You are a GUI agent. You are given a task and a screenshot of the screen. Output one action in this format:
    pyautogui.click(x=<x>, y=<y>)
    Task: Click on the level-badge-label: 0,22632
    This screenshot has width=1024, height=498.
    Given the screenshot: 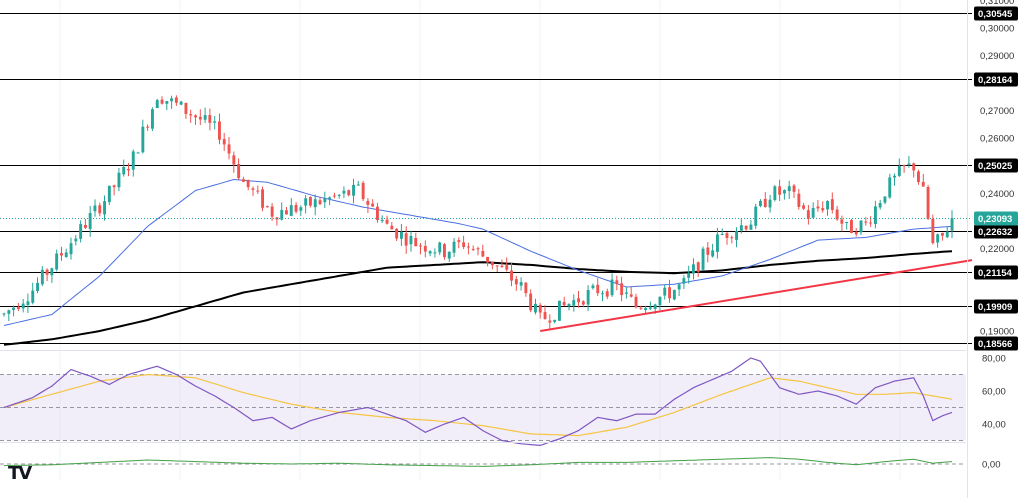 What is the action you would take?
    pyautogui.click(x=995, y=232)
    